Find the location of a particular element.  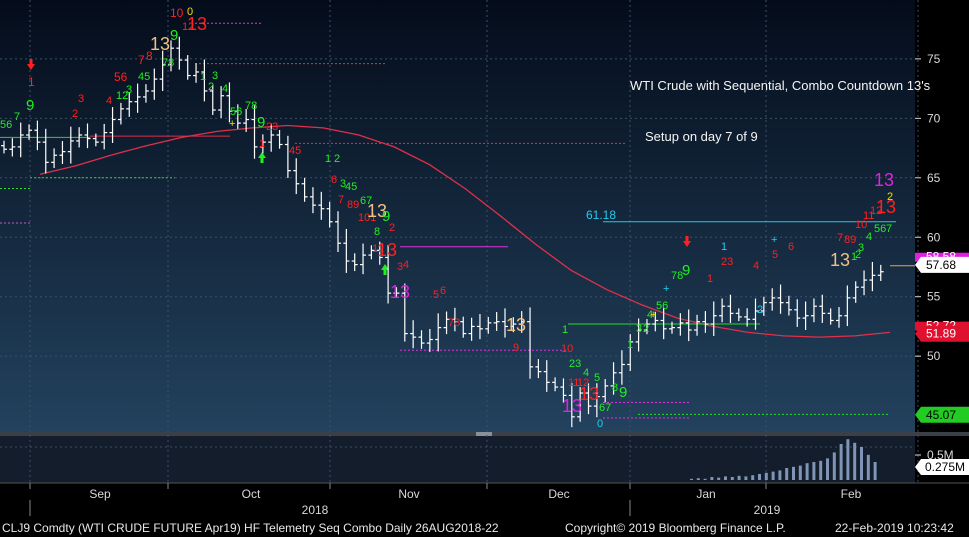

footer-copyright: Copyright© 2019 Bloomberg Finance L.P. is located at coordinates (675, 528).